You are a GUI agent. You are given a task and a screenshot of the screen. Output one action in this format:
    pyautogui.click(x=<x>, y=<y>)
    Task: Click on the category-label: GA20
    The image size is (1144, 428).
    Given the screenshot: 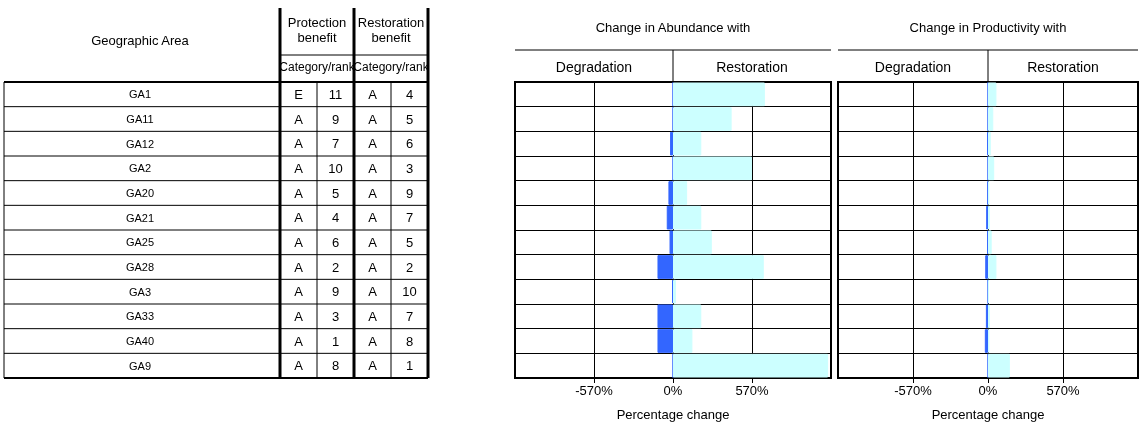 What is the action you would take?
    pyautogui.click(x=140, y=193)
    